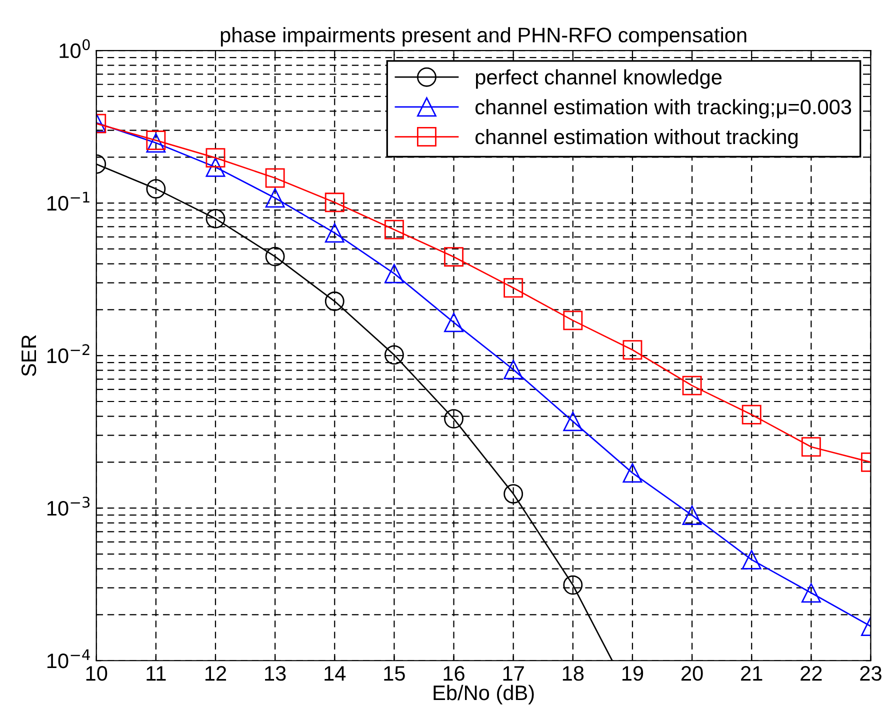  I want to click on legend-label: perfect channel knowledge, so click(599, 79).